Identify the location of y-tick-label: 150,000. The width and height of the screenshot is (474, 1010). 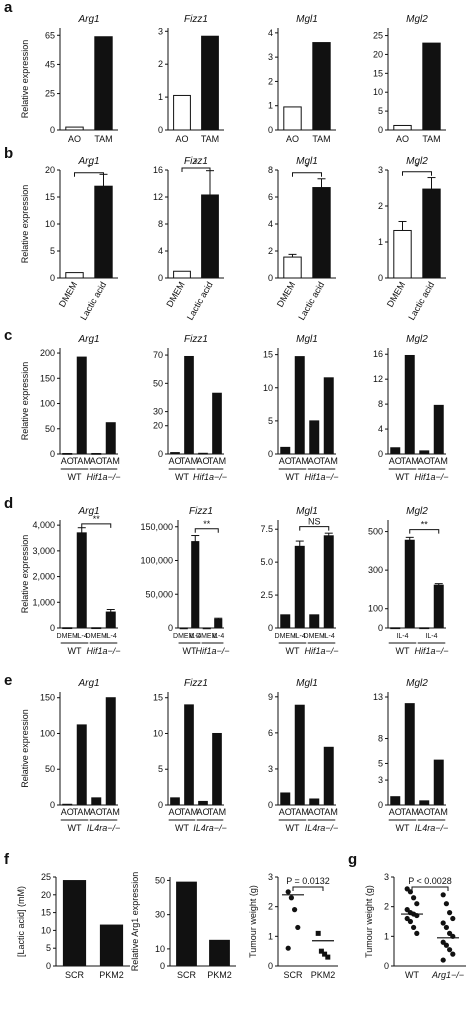
(156, 527).